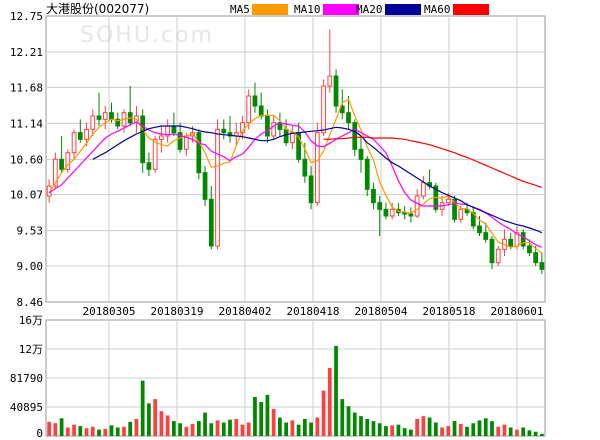  I want to click on volume-y-tick-label: 0, so click(39, 433).